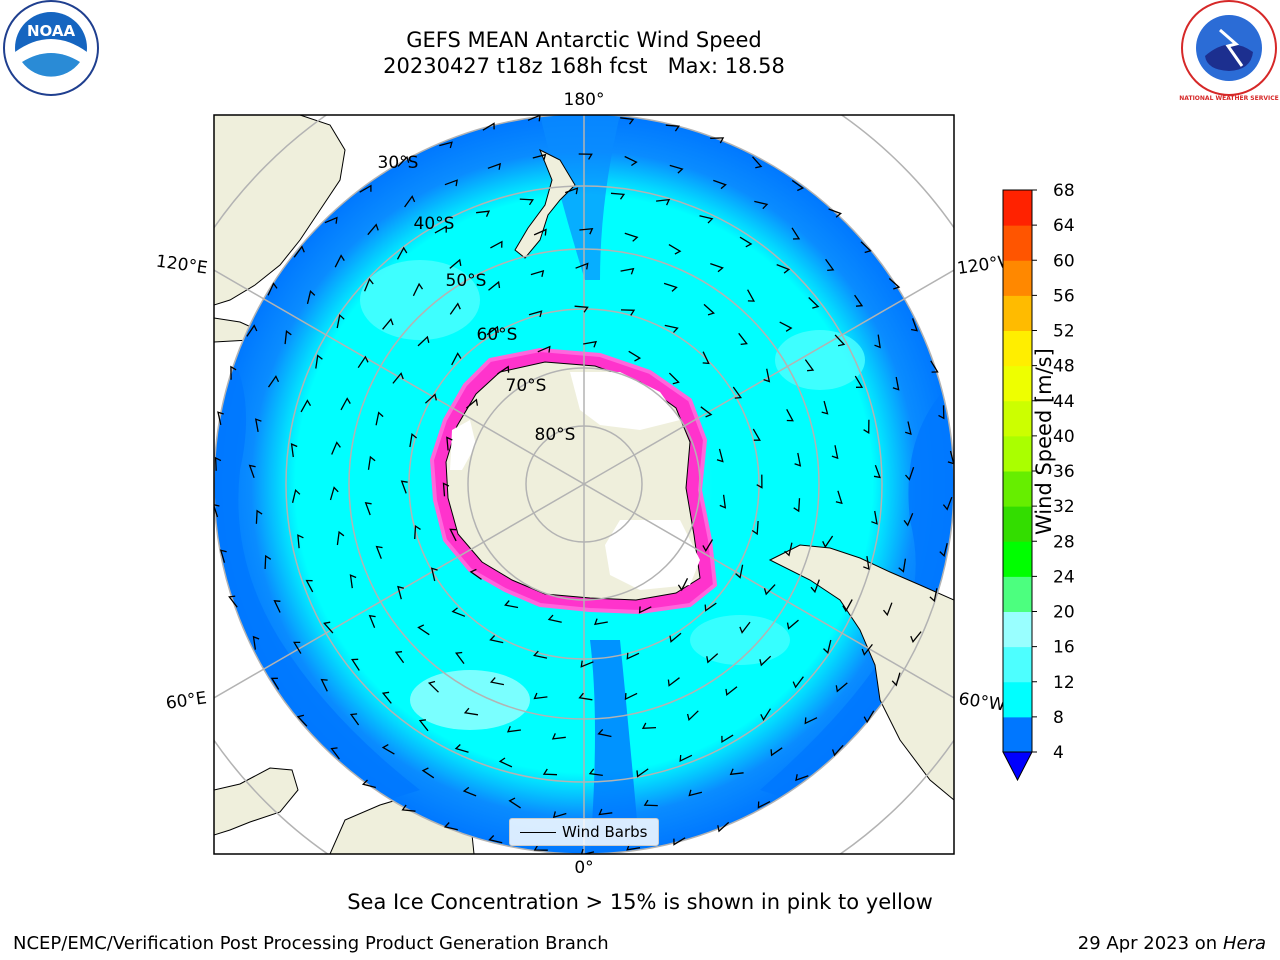 The width and height of the screenshot is (1280, 960). What do you see at coordinates (526, 386) in the screenshot?
I see `lat-label-70s: 70°S` at bounding box center [526, 386].